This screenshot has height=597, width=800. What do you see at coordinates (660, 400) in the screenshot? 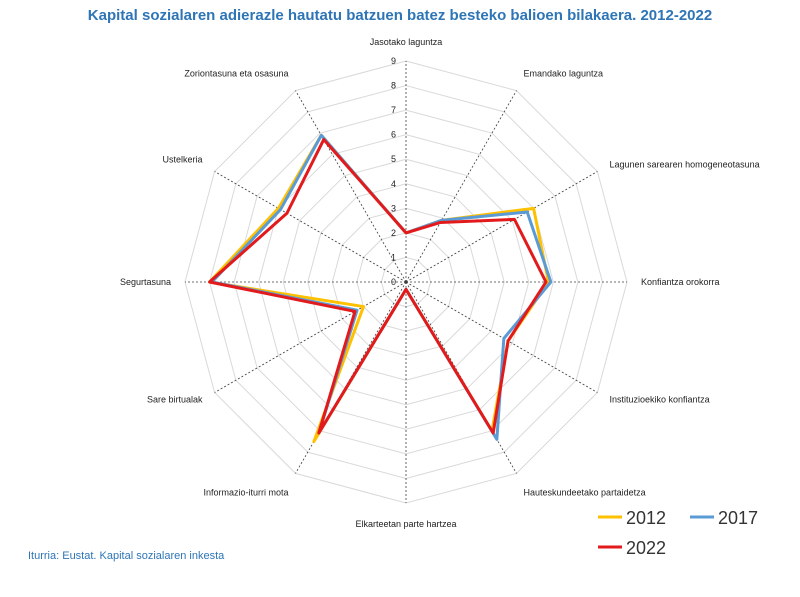
I see `axis-label: Instituzioekiko konfiantza` at bounding box center [660, 400].